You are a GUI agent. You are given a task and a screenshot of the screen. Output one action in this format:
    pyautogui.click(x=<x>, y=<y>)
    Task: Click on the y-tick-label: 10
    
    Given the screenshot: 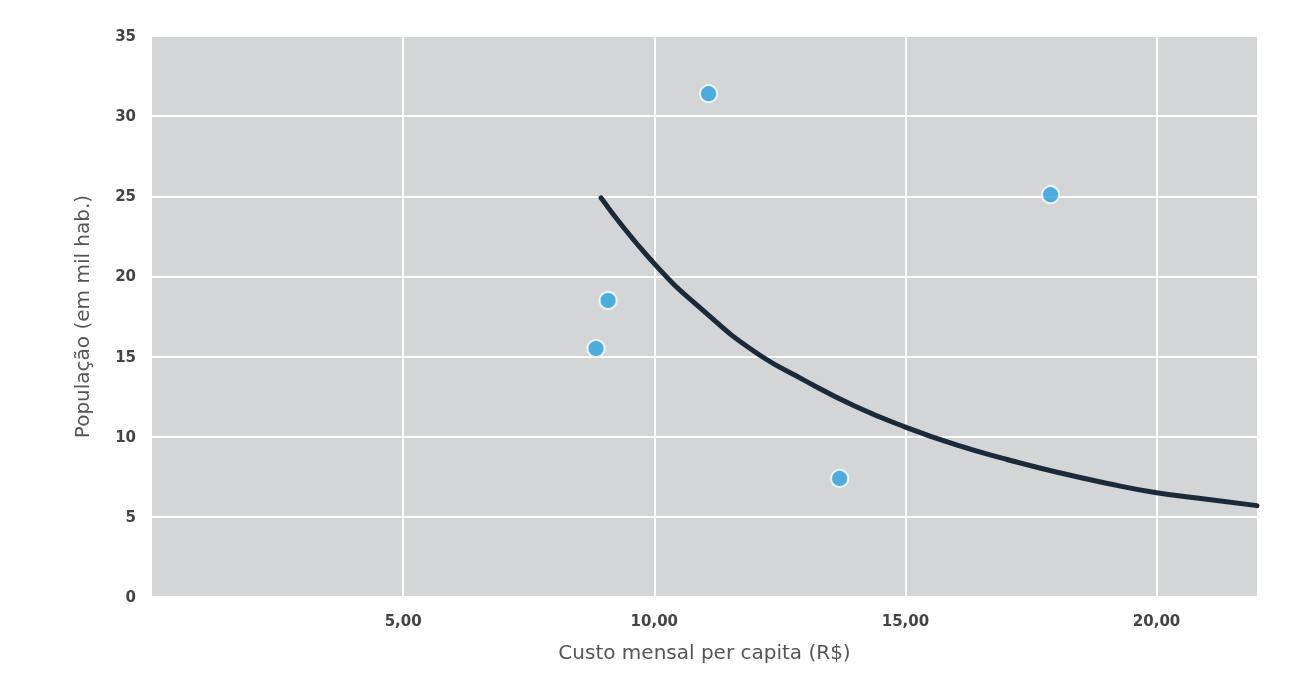 What is the action you would take?
    pyautogui.click(x=125, y=436)
    